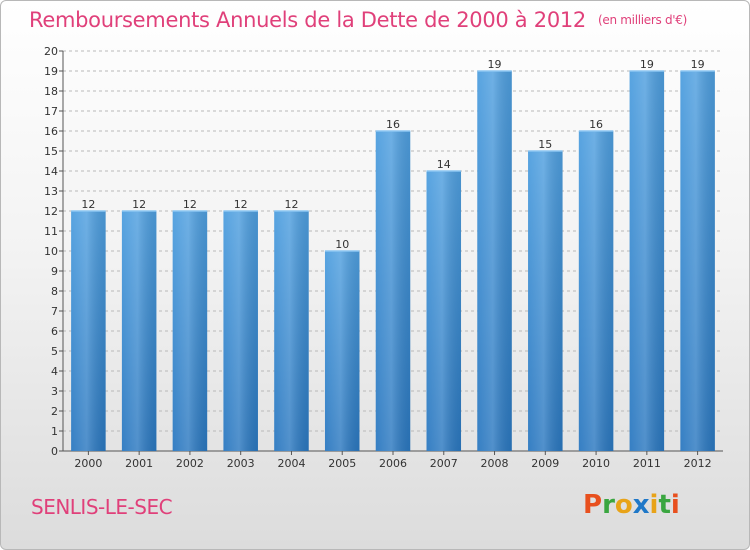  Describe the element at coordinates (51, 191) in the screenshot. I see `y-tick-label: 13` at that location.